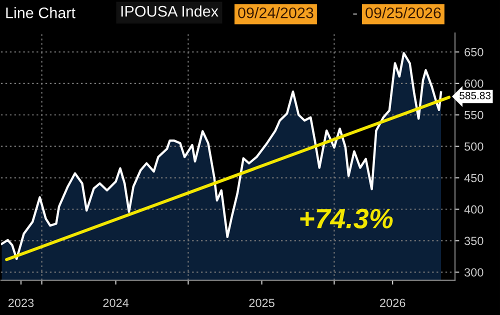 This screenshot has height=315, width=500. Describe the element at coordinates (474, 146) in the screenshot. I see `y-tick-label: 500` at that location.